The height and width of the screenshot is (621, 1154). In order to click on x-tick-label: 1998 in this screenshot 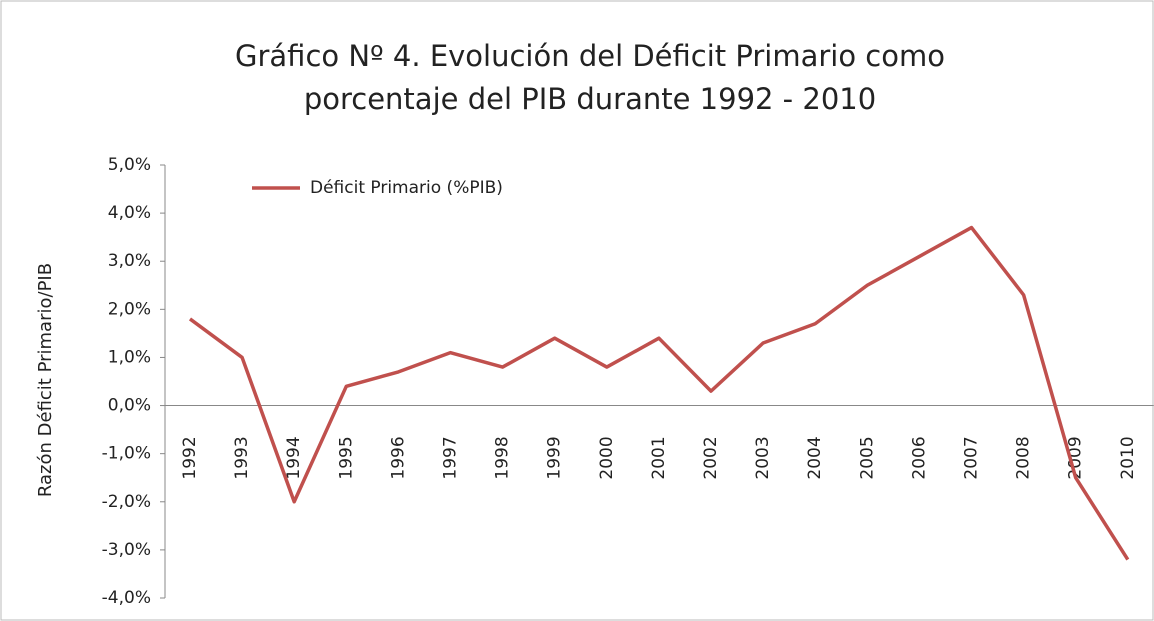, I will do `click(503, 457)`.